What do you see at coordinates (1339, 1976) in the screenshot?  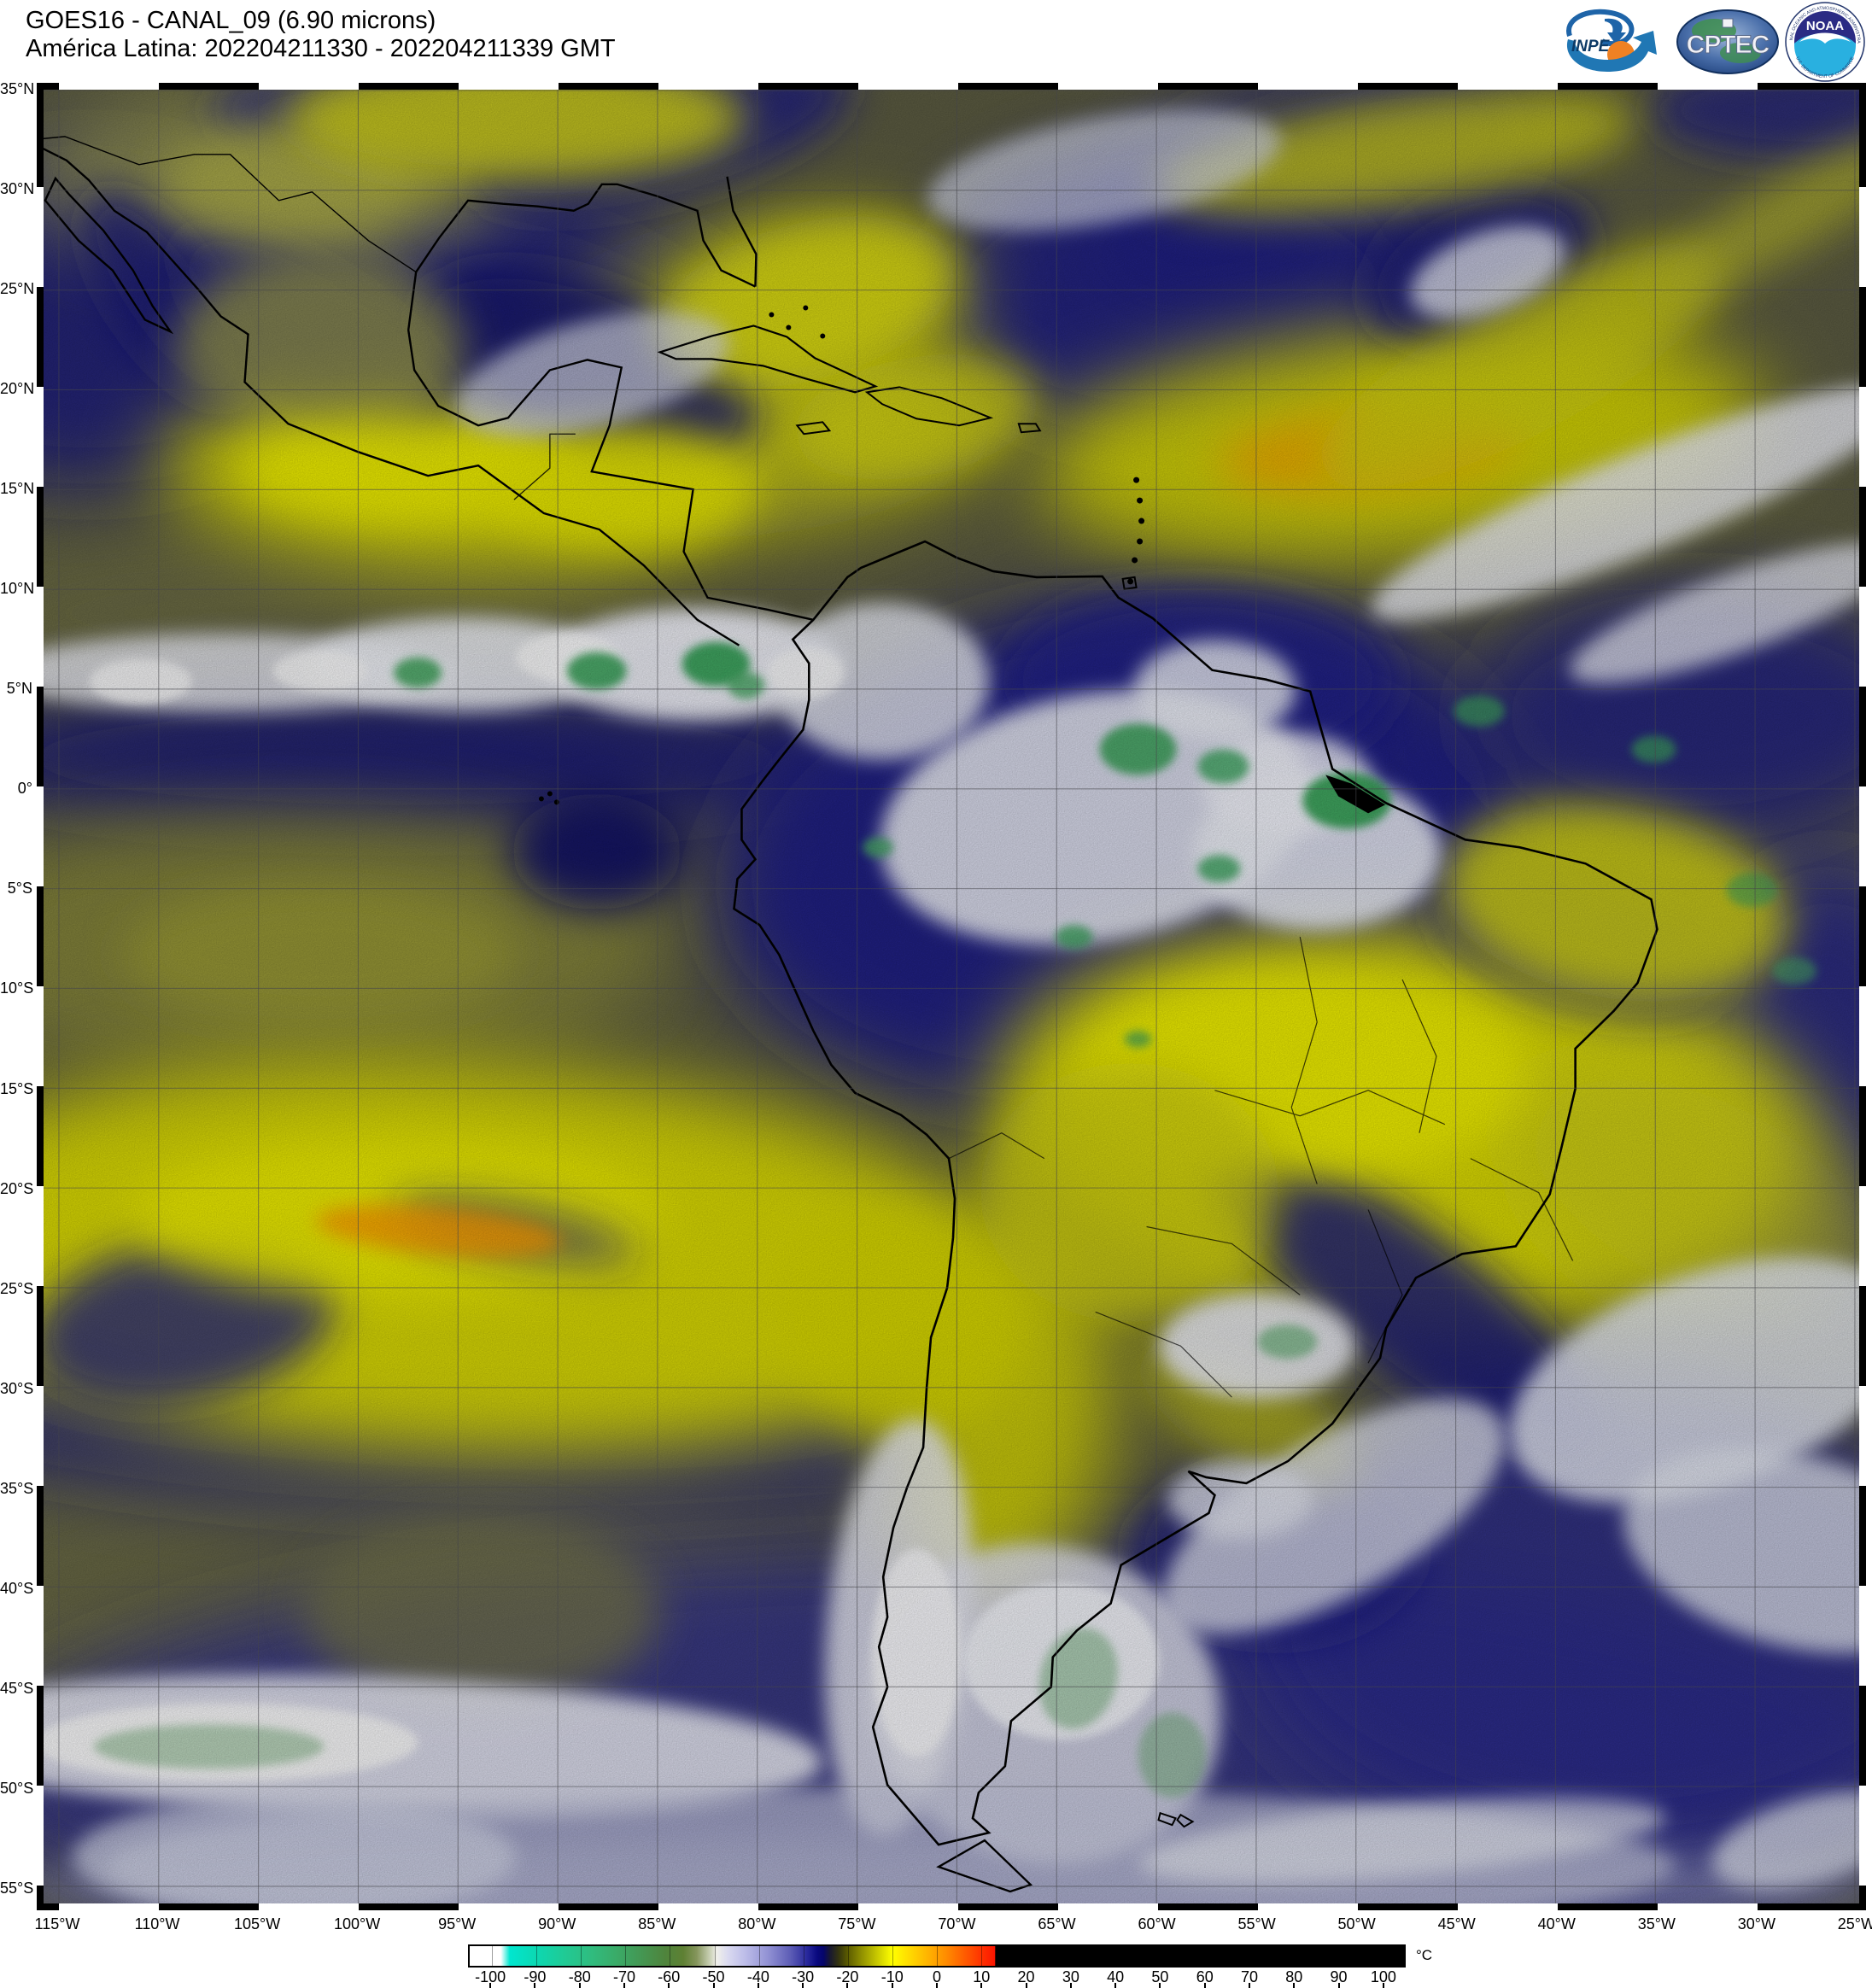 I see `colorbar-tick-label: 90` at bounding box center [1339, 1976].